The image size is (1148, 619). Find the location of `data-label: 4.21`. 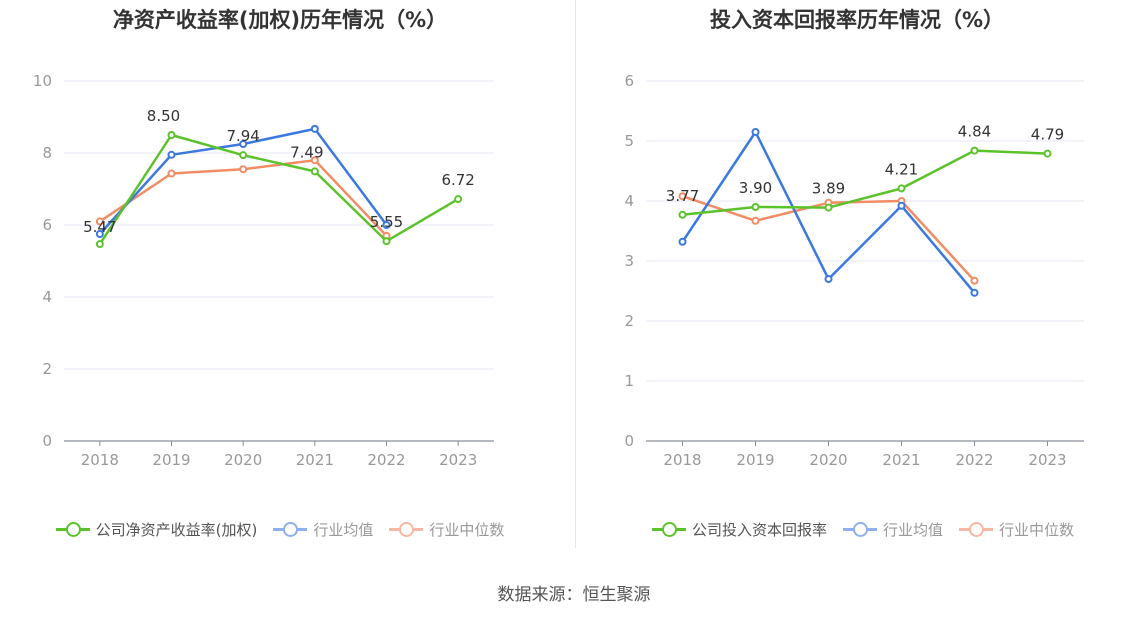

data-label: 4.21 is located at coordinates (901, 169).